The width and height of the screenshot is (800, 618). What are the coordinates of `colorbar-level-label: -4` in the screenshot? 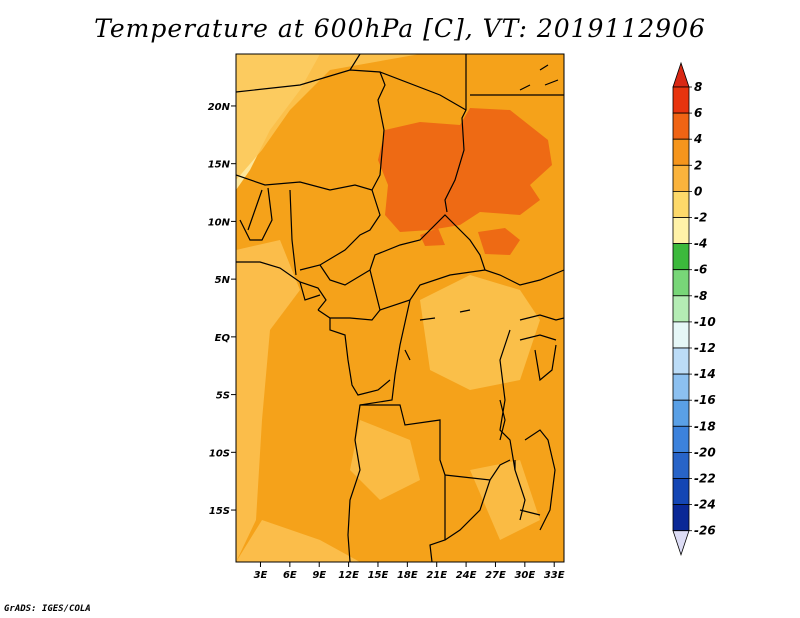 It's located at (700, 244).